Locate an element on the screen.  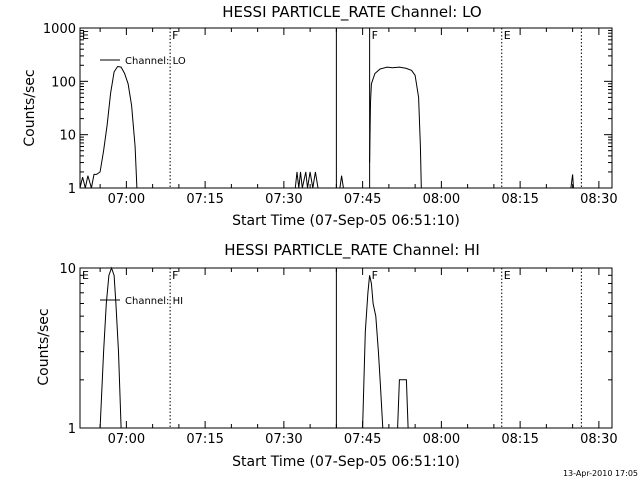
y-tick-label: 1000 is located at coordinates (59, 29).